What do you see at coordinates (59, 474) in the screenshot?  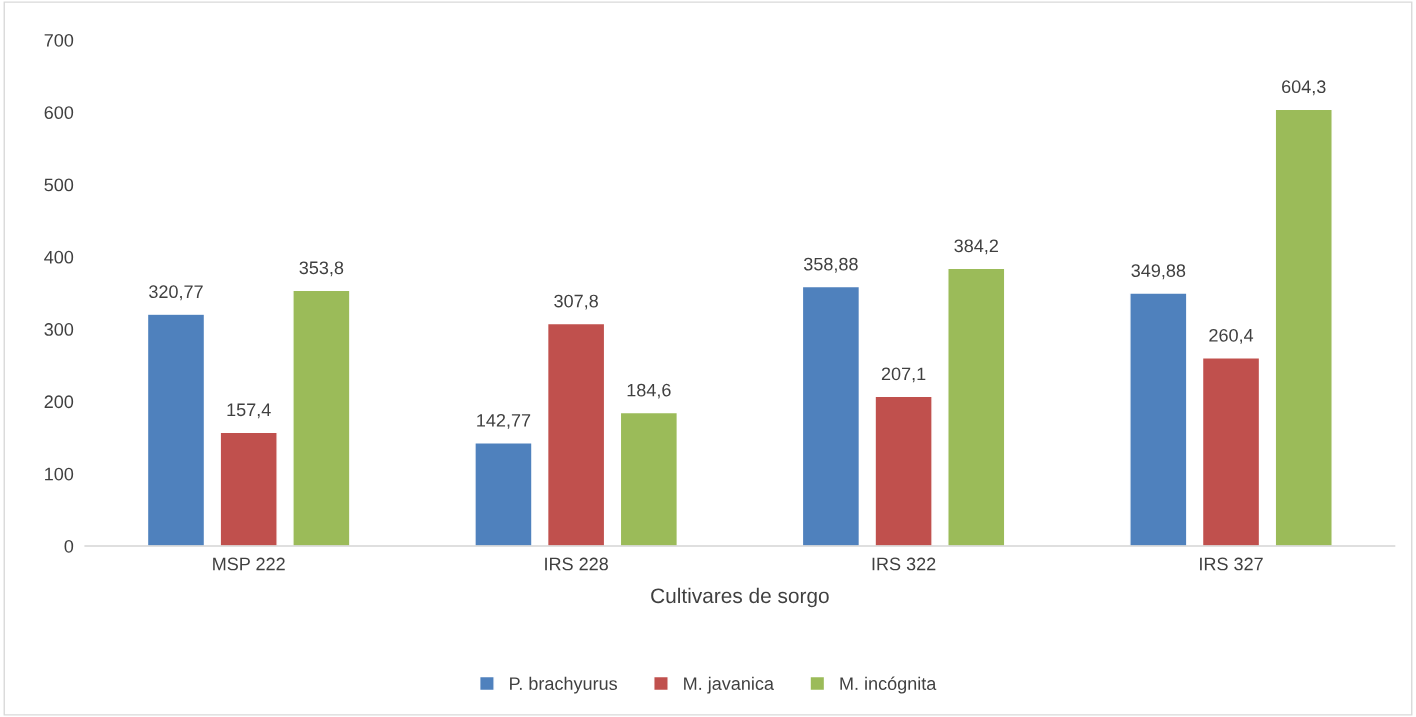 I see `y-tick-label: 100` at bounding box center [59, 474].